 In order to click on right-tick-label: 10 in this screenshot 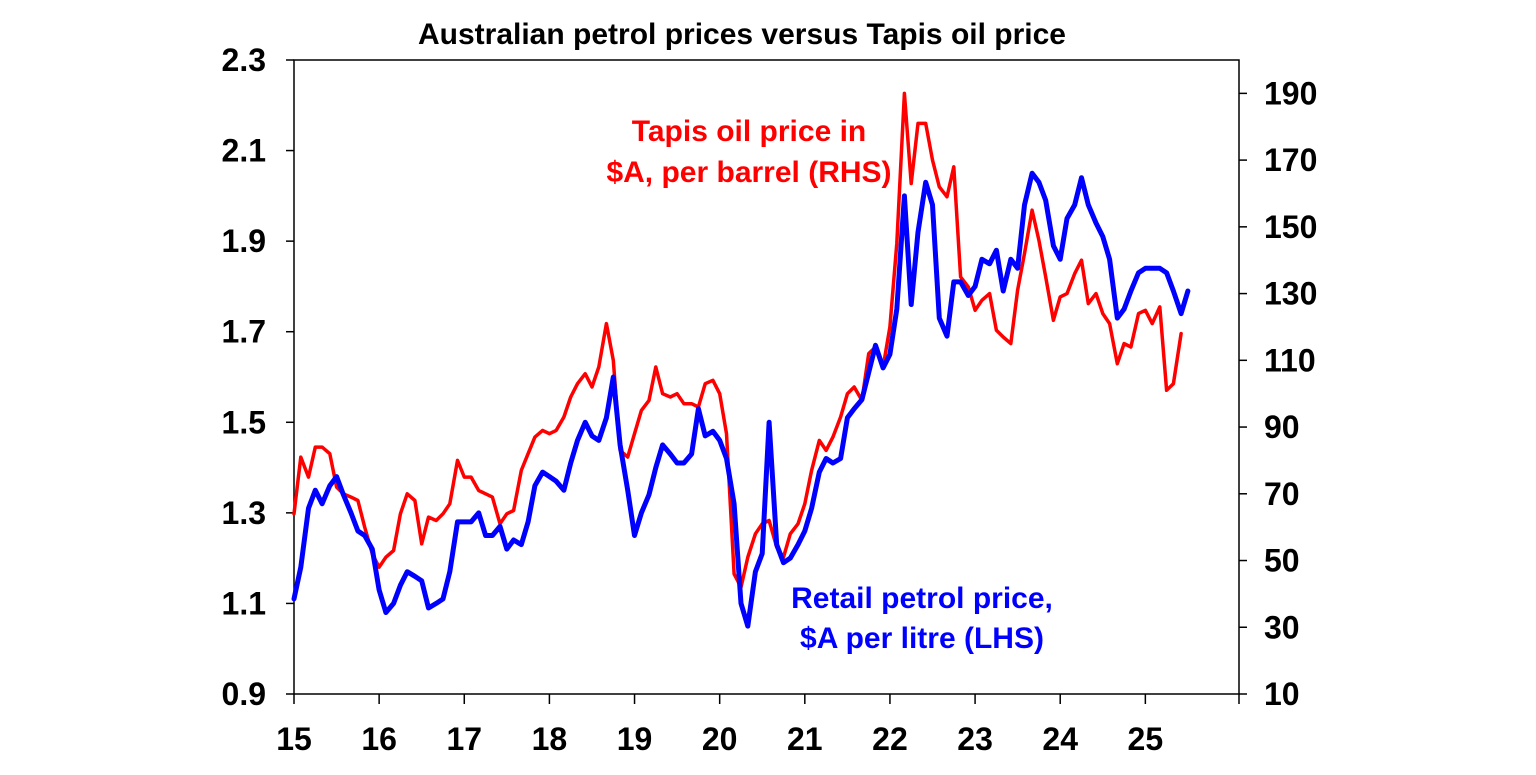, I will do `click(1282, 694)`.